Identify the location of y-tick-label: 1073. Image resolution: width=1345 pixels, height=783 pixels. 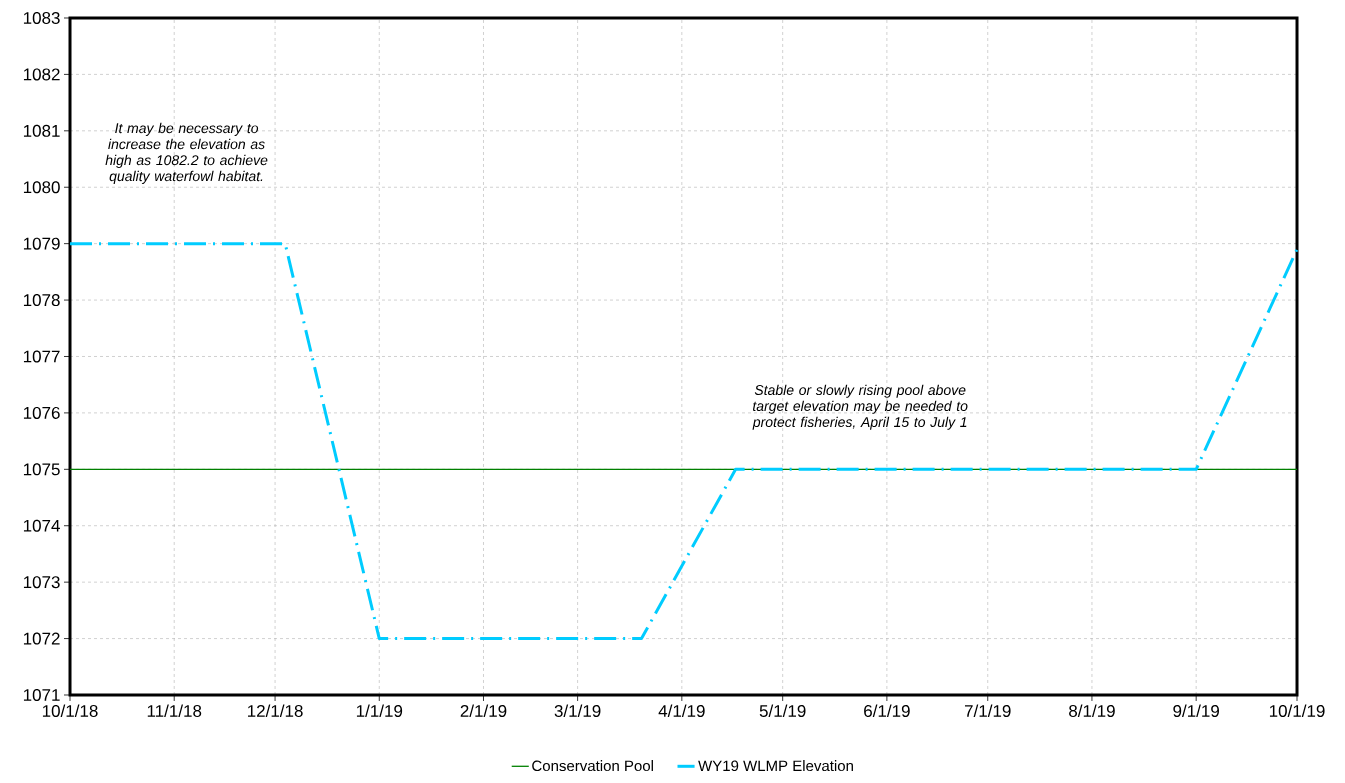
(41, 582).